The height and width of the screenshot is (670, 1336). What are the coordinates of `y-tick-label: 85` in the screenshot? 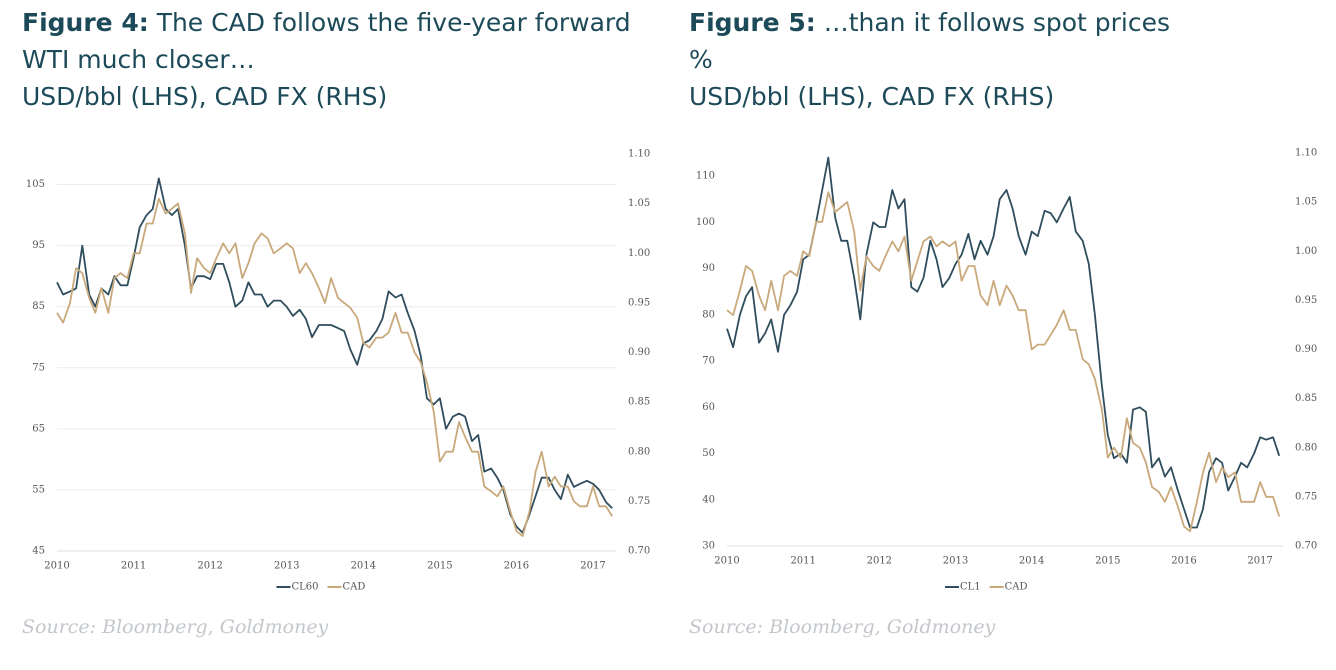 It's located at (38, 306).